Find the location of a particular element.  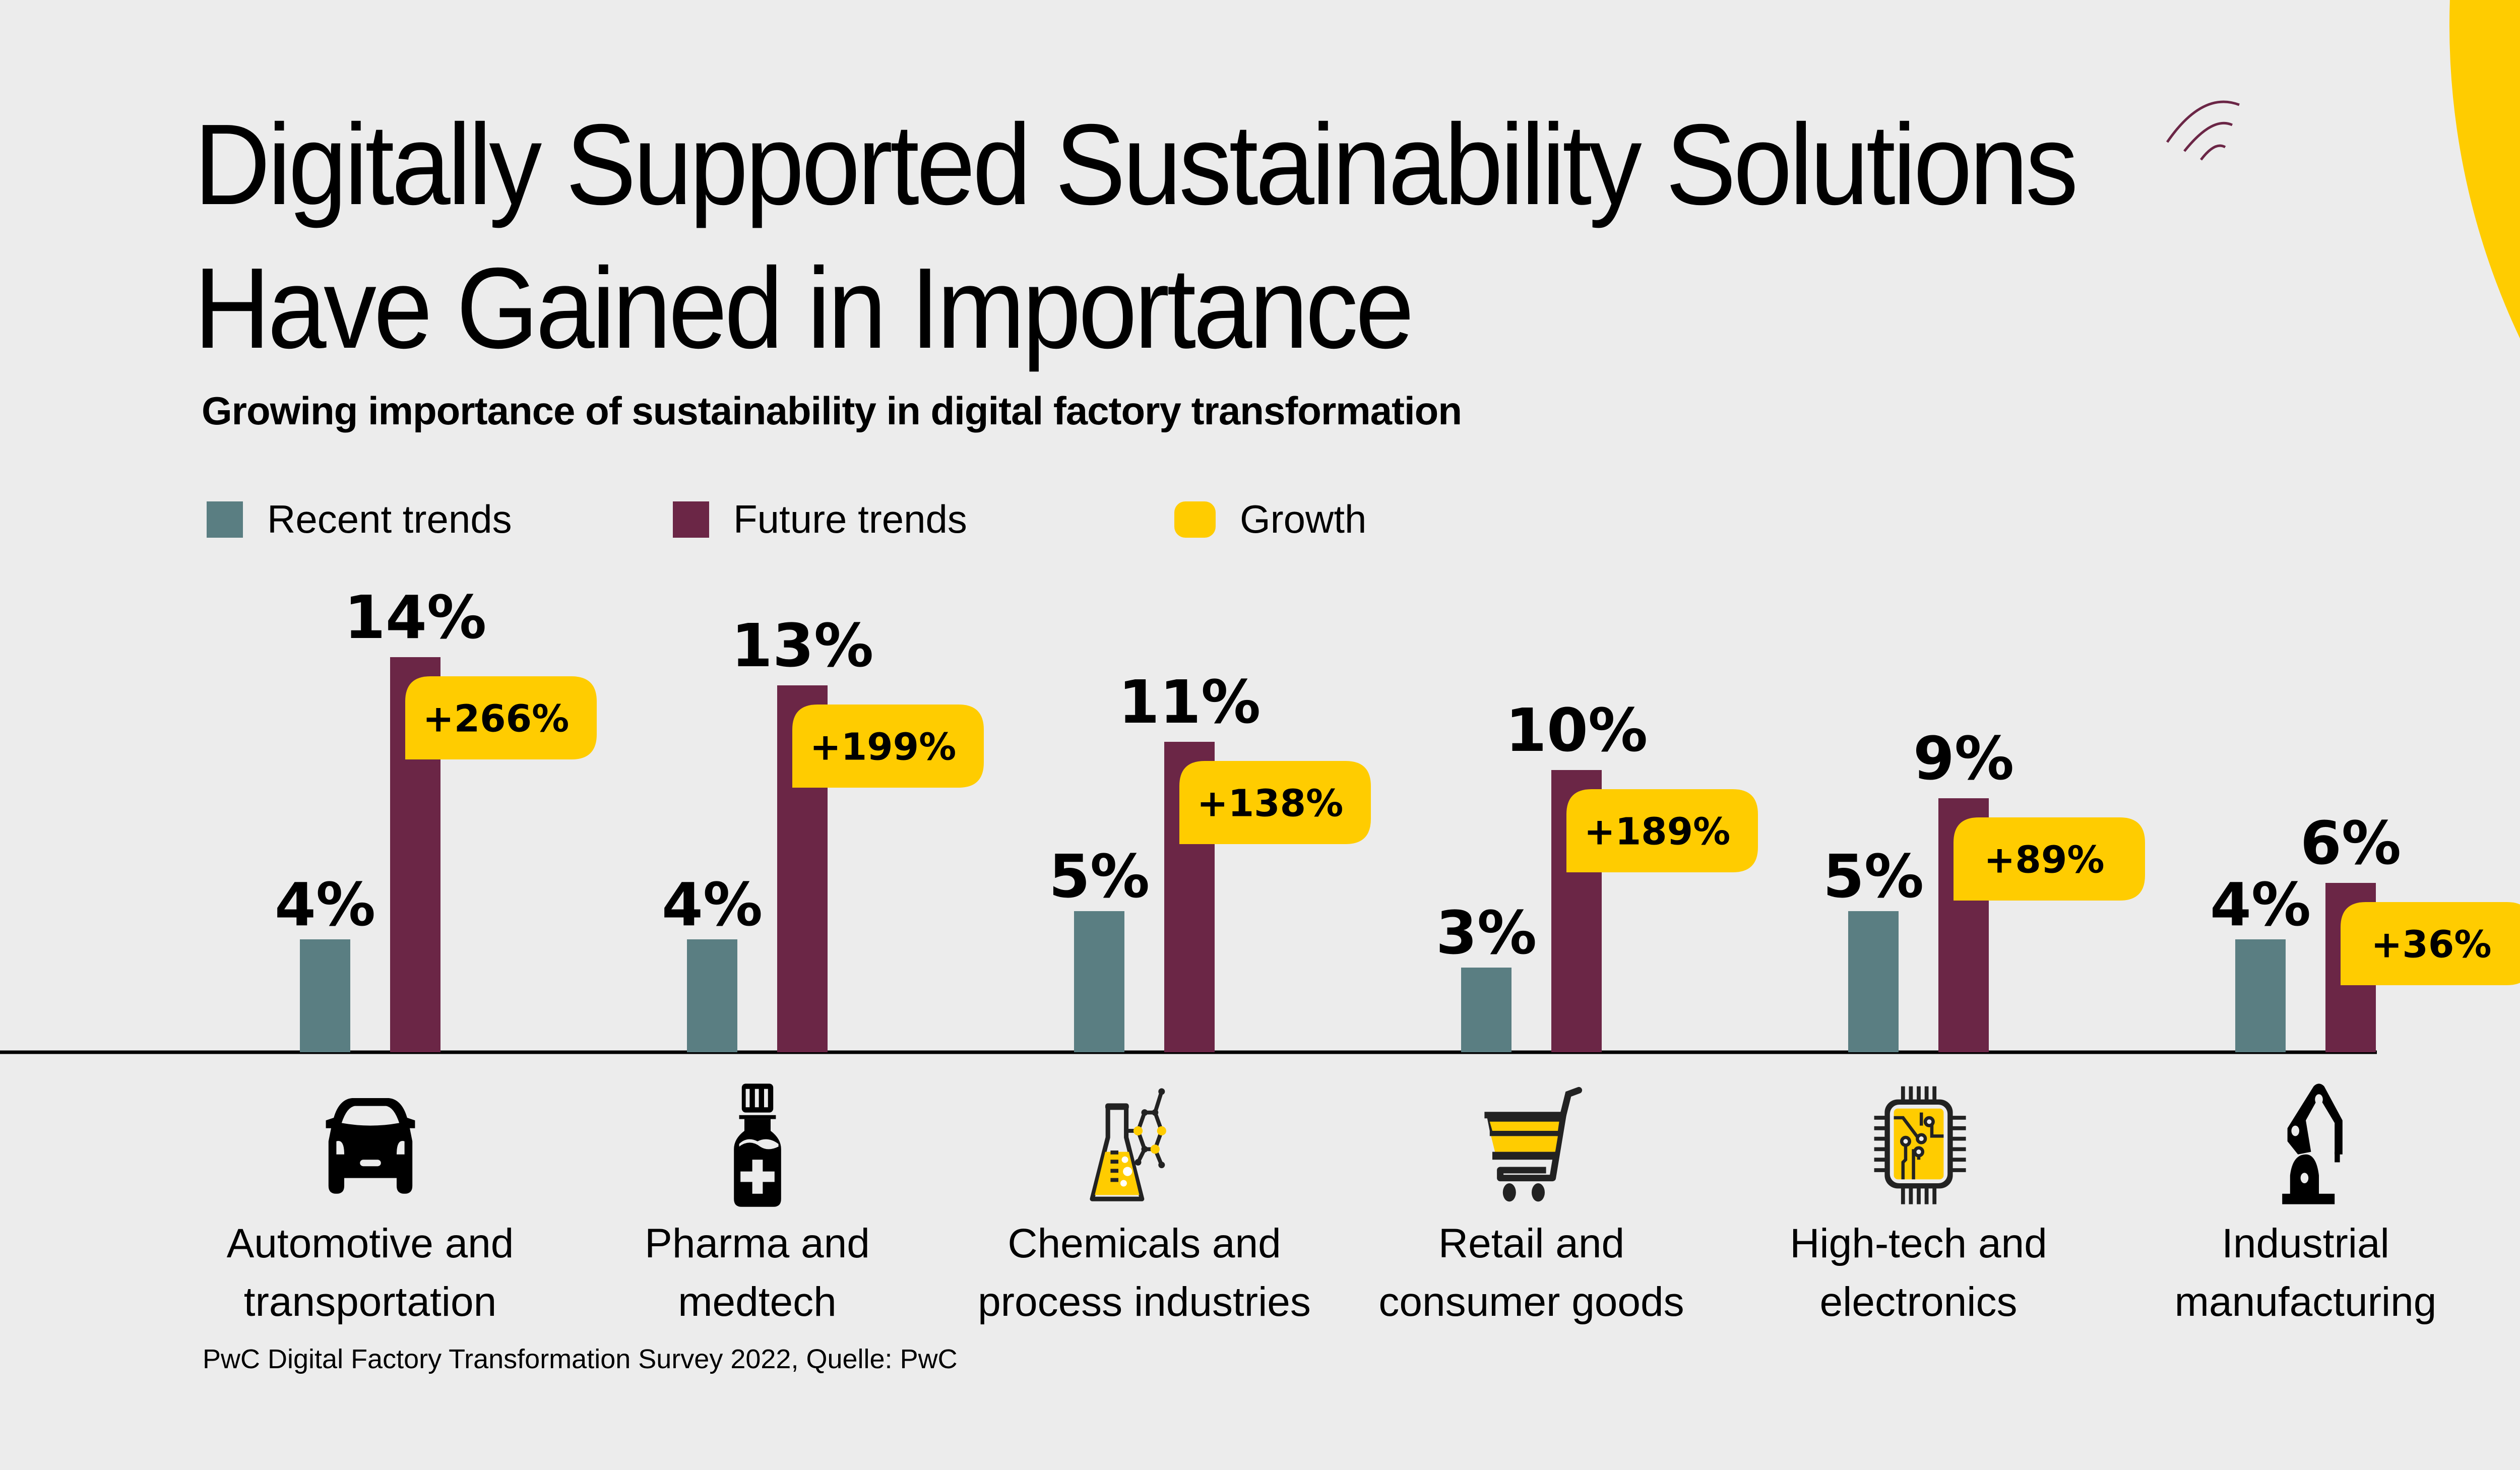

category-label-line: Chemicals and is located at coordinates (1144, 1243).